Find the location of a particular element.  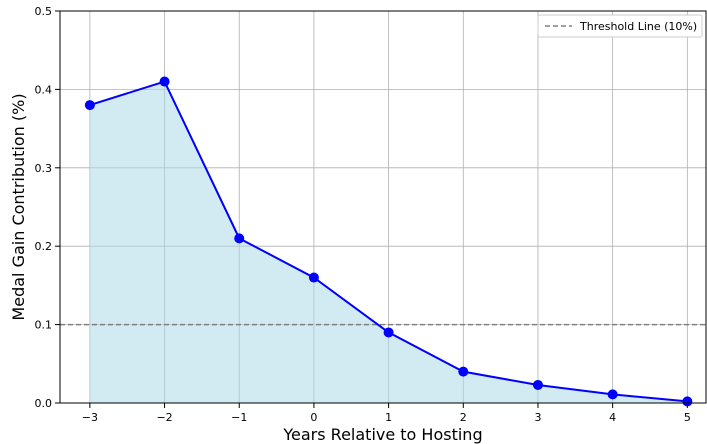

legend-label-threshold: Threshold Line (10%) is located at coordinates (638, 26).